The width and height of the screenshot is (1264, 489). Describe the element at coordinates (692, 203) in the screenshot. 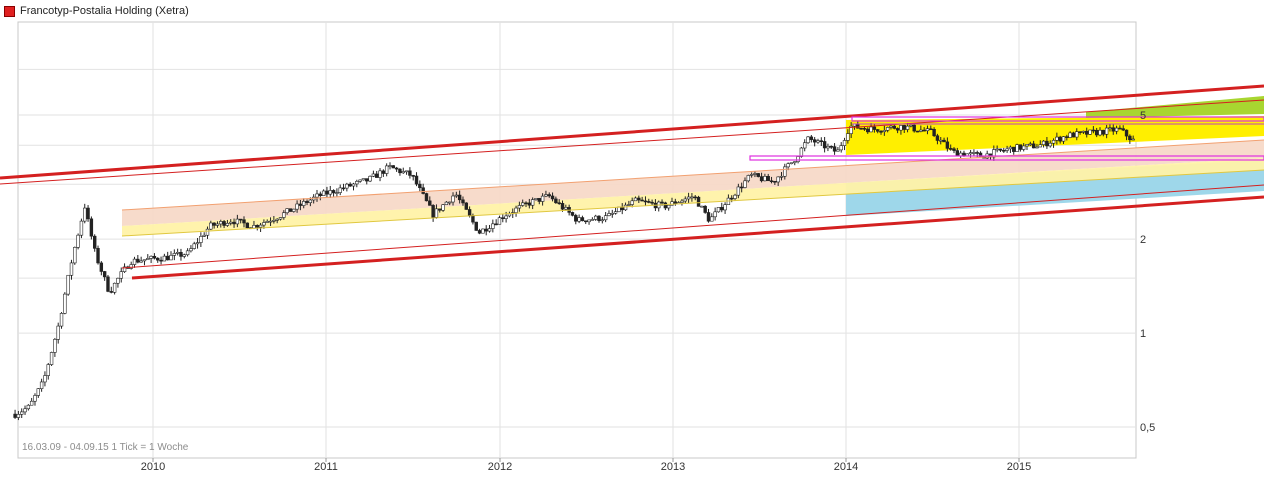

I see `channel-line-yellow` at that location.